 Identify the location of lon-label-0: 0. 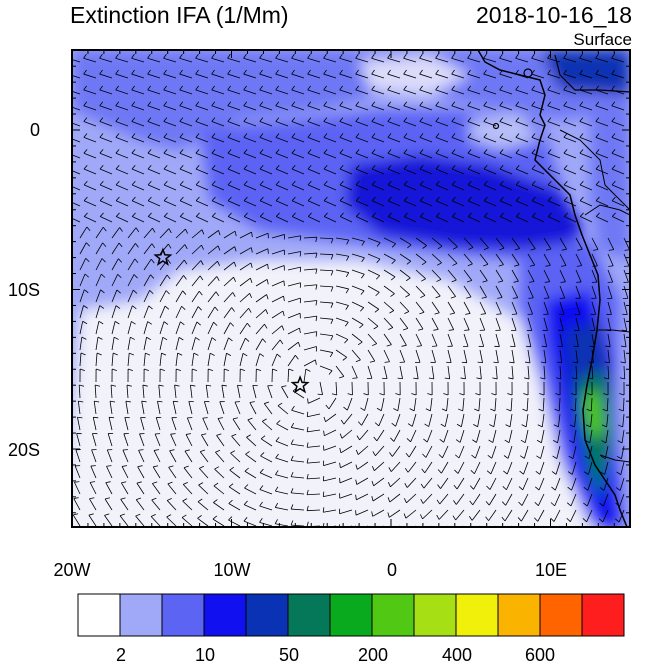
(391, 570).